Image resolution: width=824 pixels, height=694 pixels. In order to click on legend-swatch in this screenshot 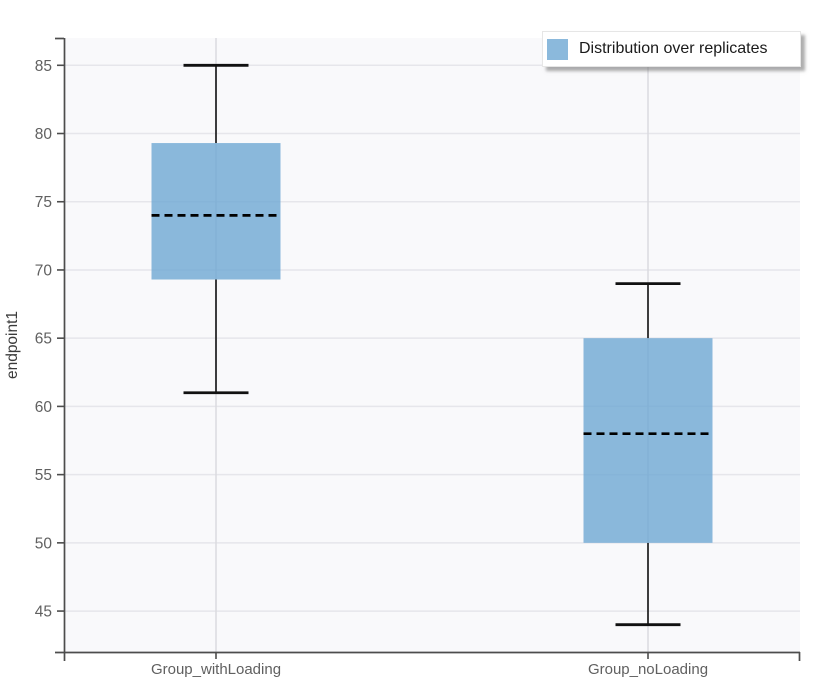, I will do `click(557, 49)`.